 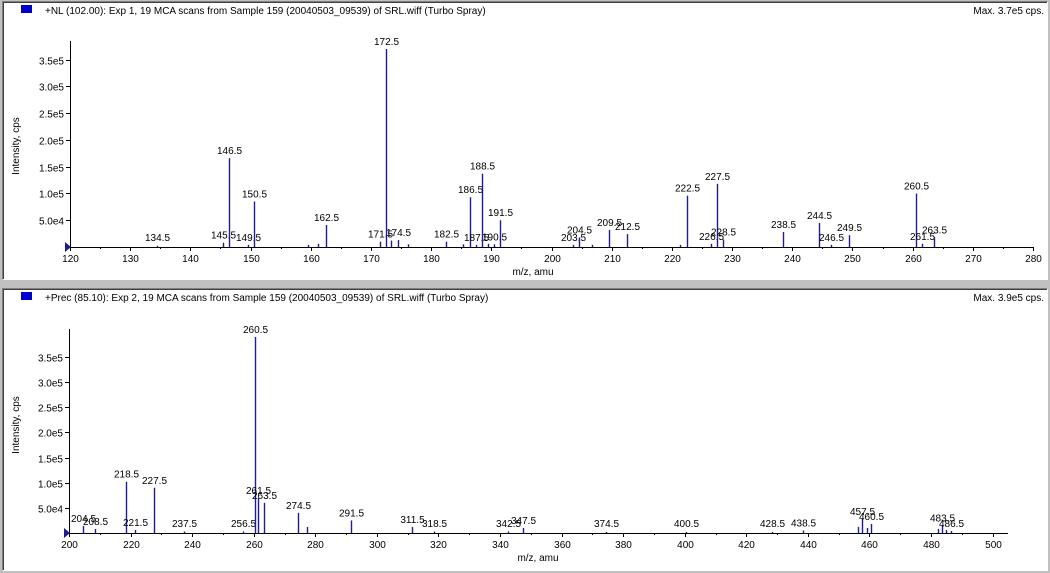 What do you see at coordinates (446, 235) in the screenshot?
I see `panel-1-peak-label: 182.5` at bounding box center [446, 235].